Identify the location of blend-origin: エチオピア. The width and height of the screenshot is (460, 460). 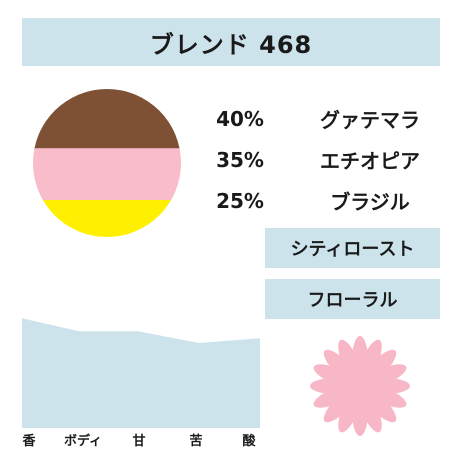
(370, 161).